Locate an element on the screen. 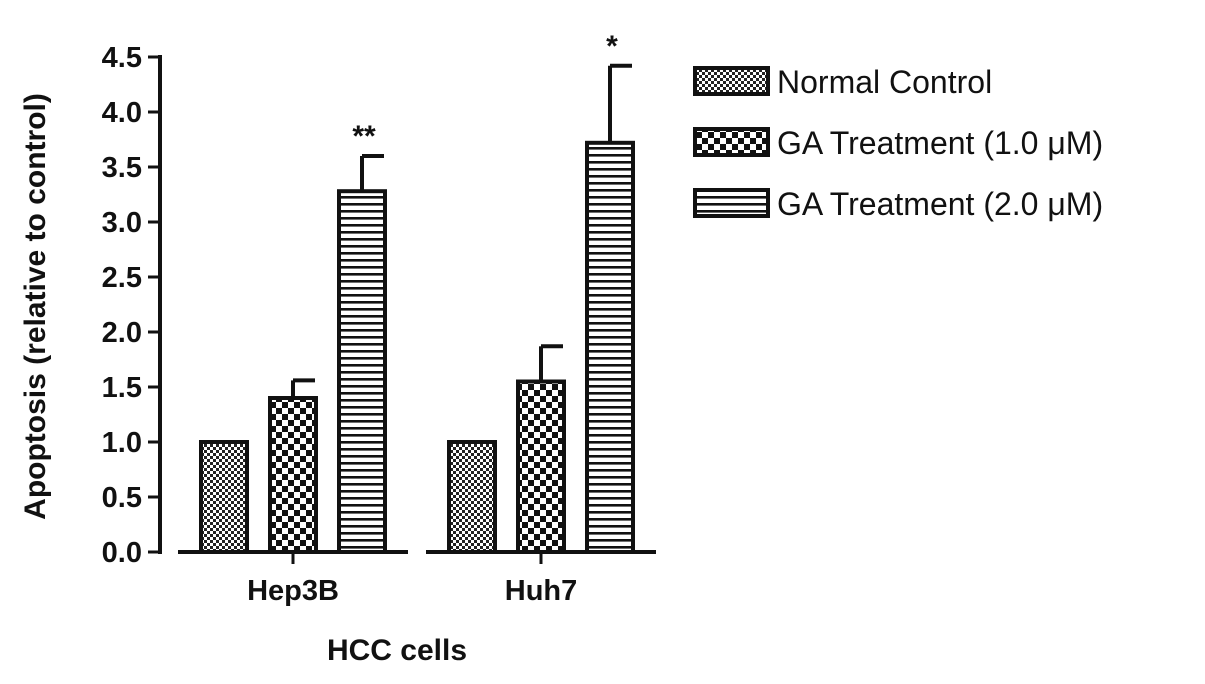 The image size is (1205, 684). significance-label: ** is located at coordinates (364, 136).